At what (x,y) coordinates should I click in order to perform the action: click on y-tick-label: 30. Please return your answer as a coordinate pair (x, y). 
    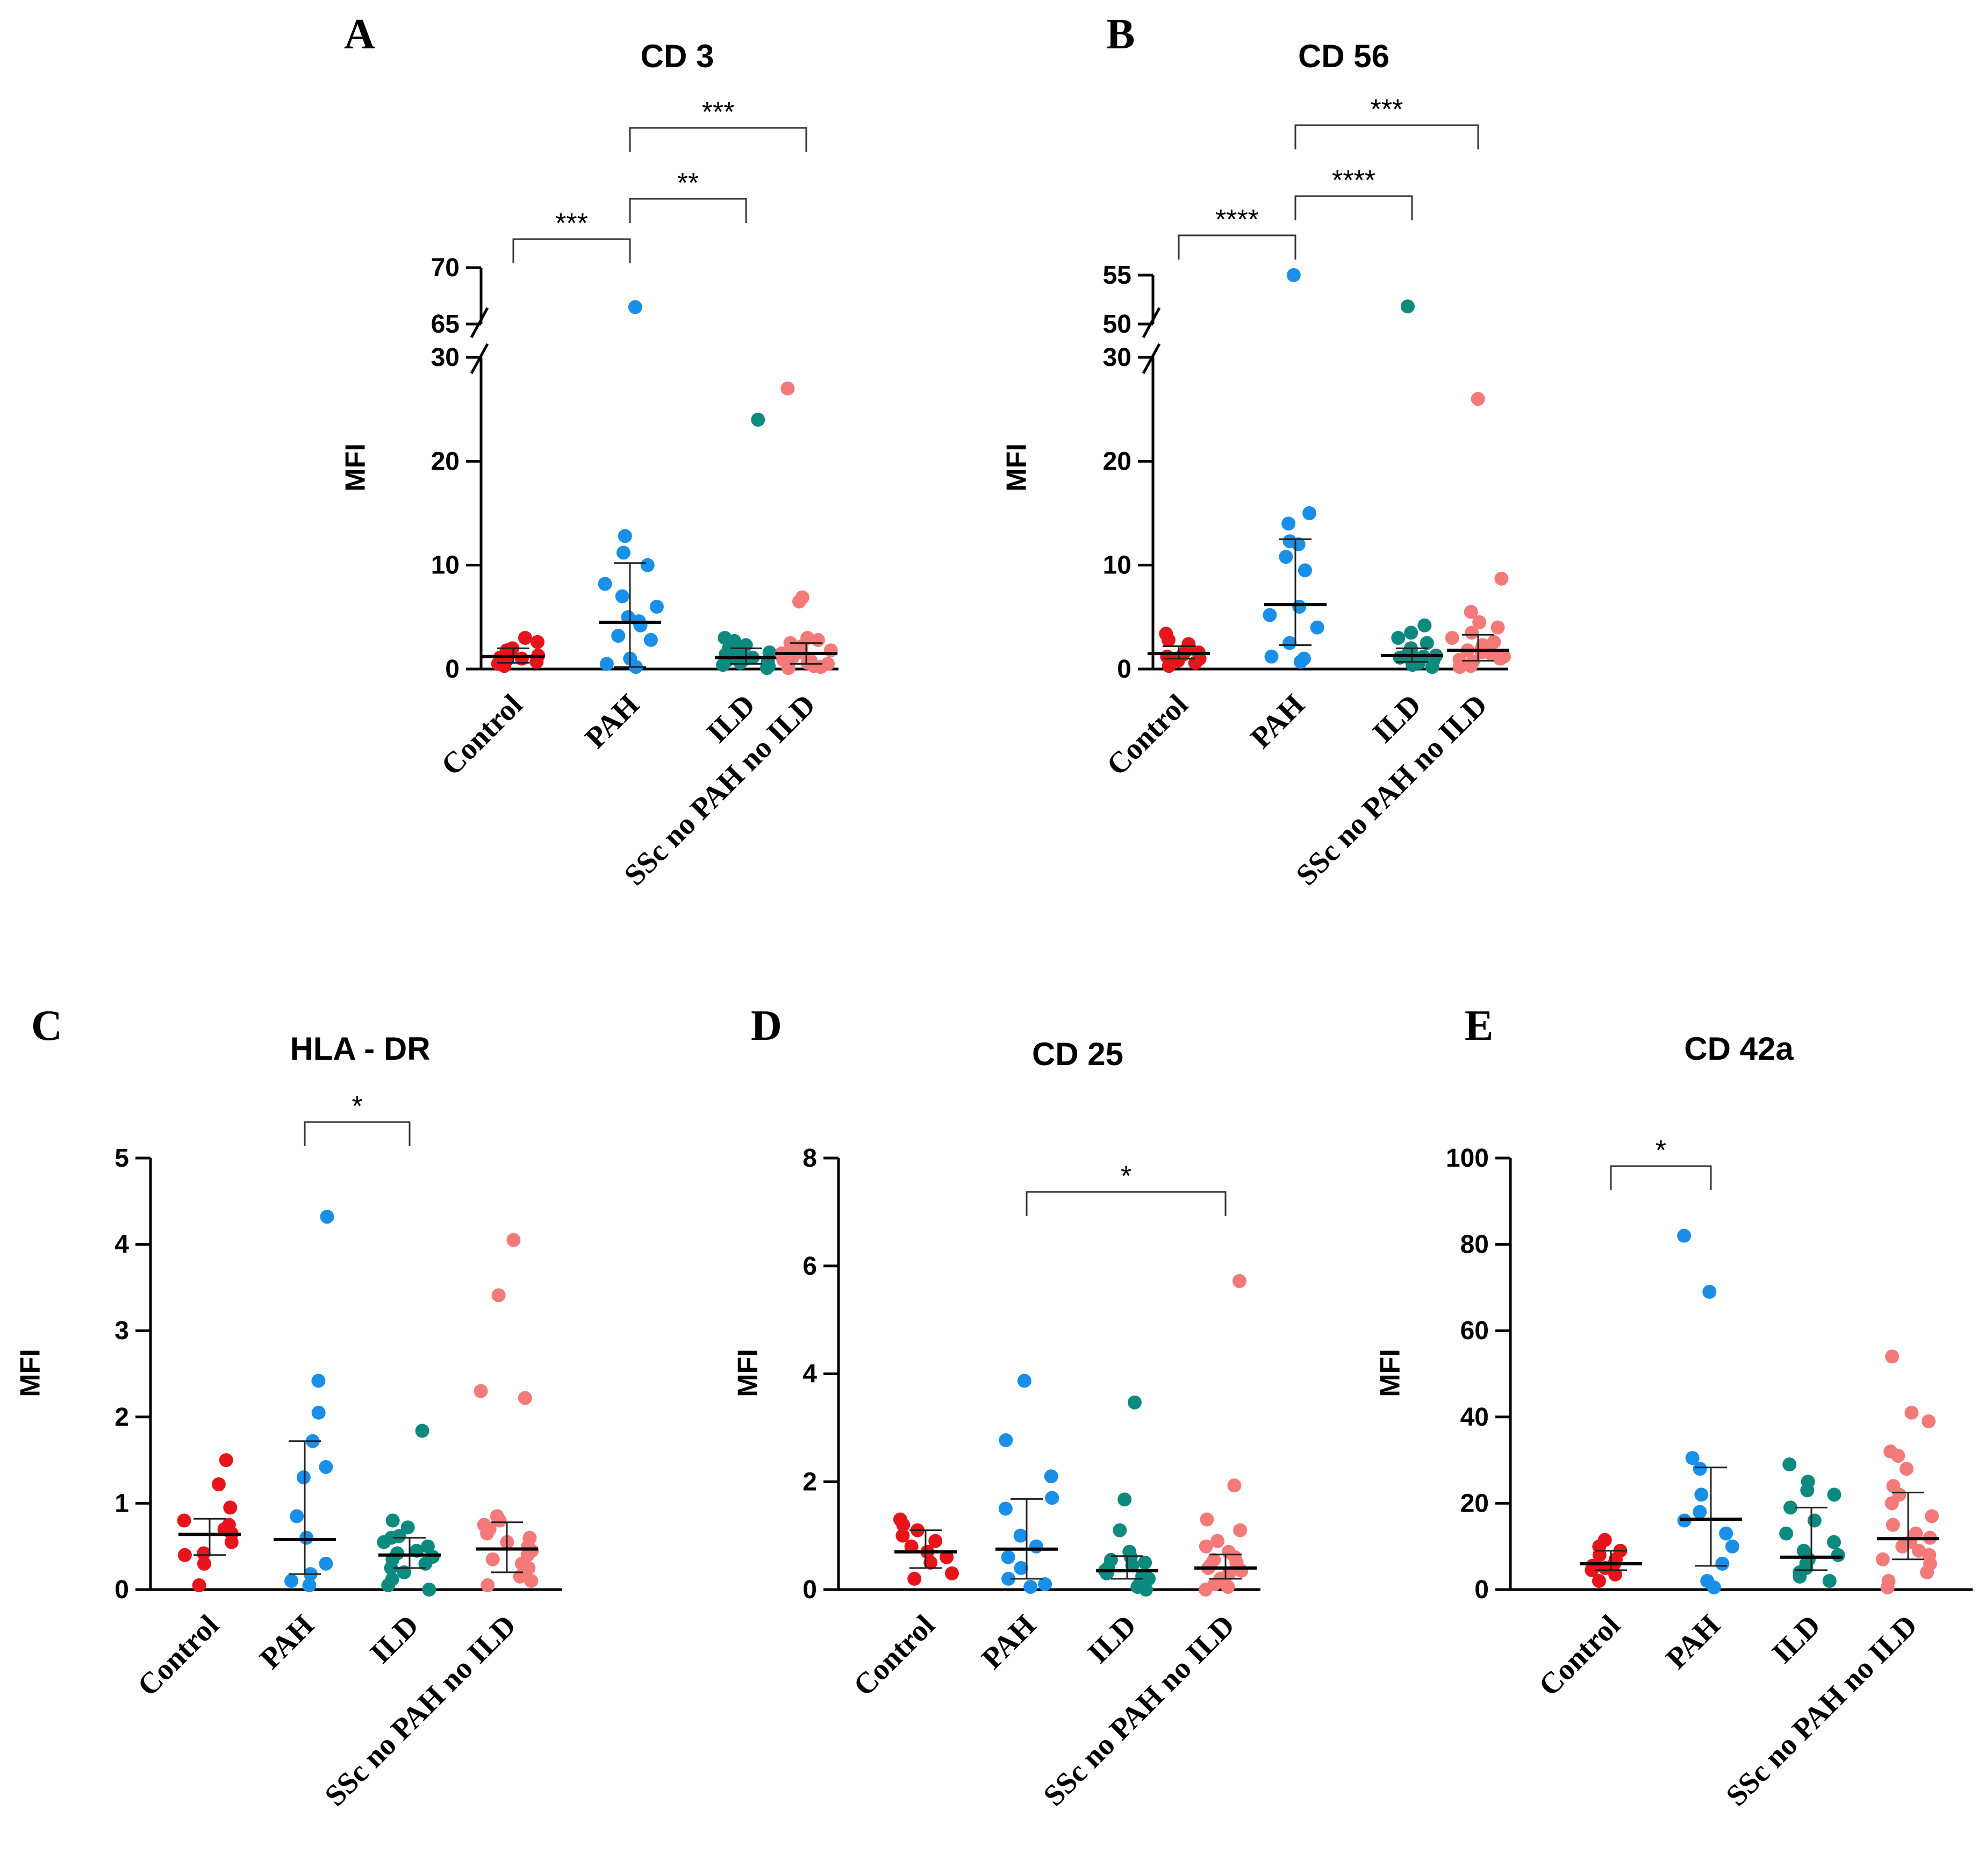
    Looking at the image, I should click on (445, 357).